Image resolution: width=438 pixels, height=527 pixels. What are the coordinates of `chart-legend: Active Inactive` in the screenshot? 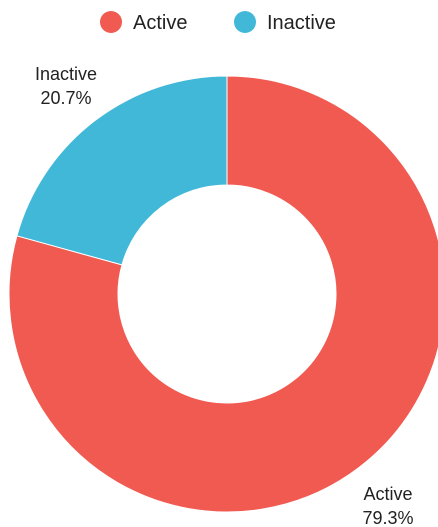 It's located at (218, 22).